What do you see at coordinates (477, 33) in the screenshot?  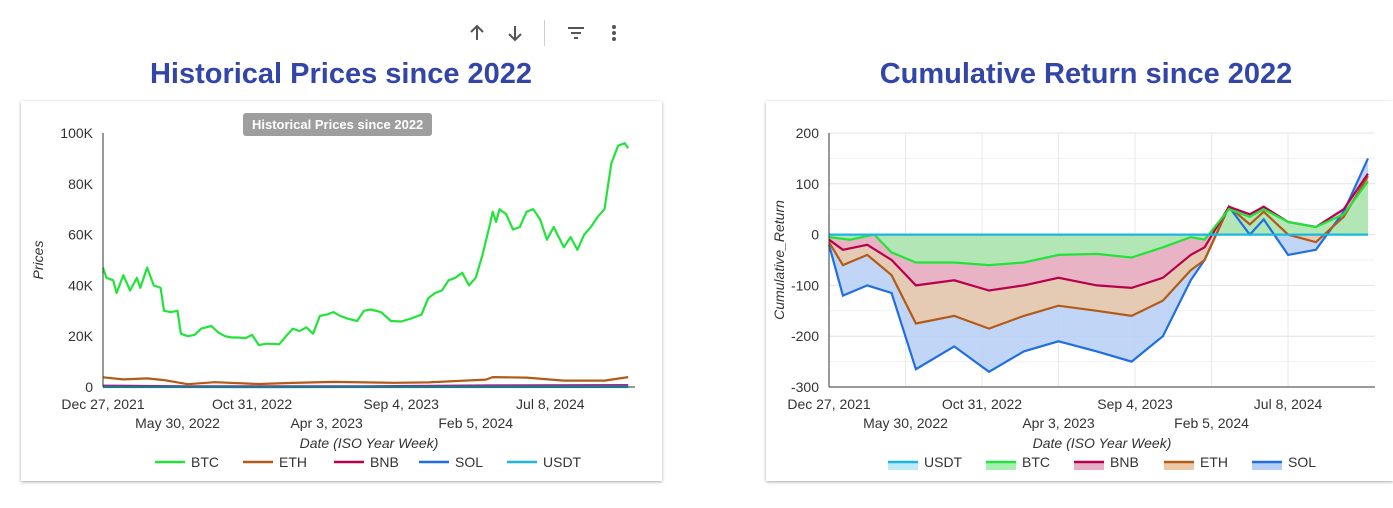 I see `arrow-up-icon` at bounding box center [477, 33].